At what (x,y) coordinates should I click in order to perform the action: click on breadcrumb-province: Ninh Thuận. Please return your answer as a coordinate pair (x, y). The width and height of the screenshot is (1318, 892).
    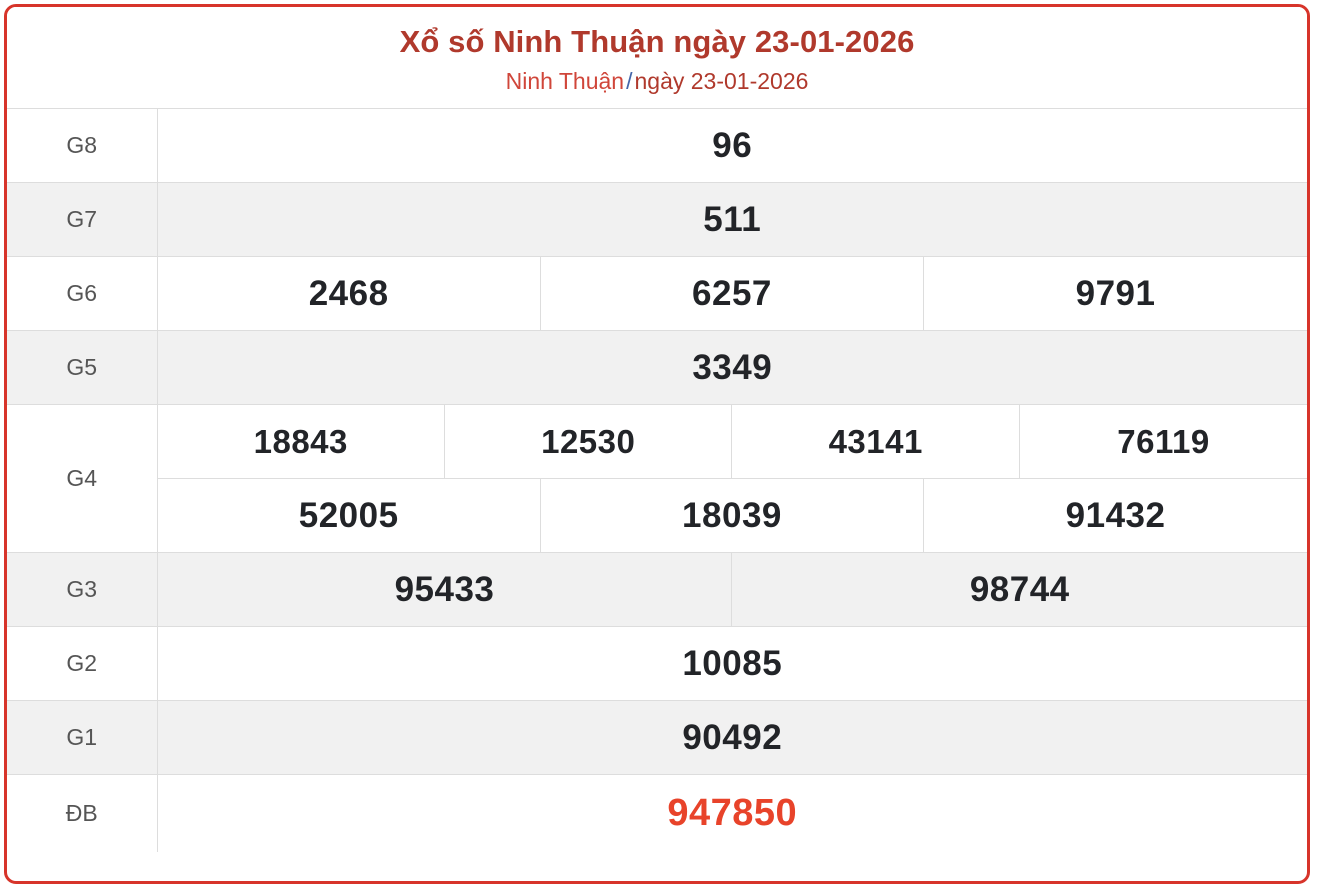
    Looking at the image, I should click on (565, 80).